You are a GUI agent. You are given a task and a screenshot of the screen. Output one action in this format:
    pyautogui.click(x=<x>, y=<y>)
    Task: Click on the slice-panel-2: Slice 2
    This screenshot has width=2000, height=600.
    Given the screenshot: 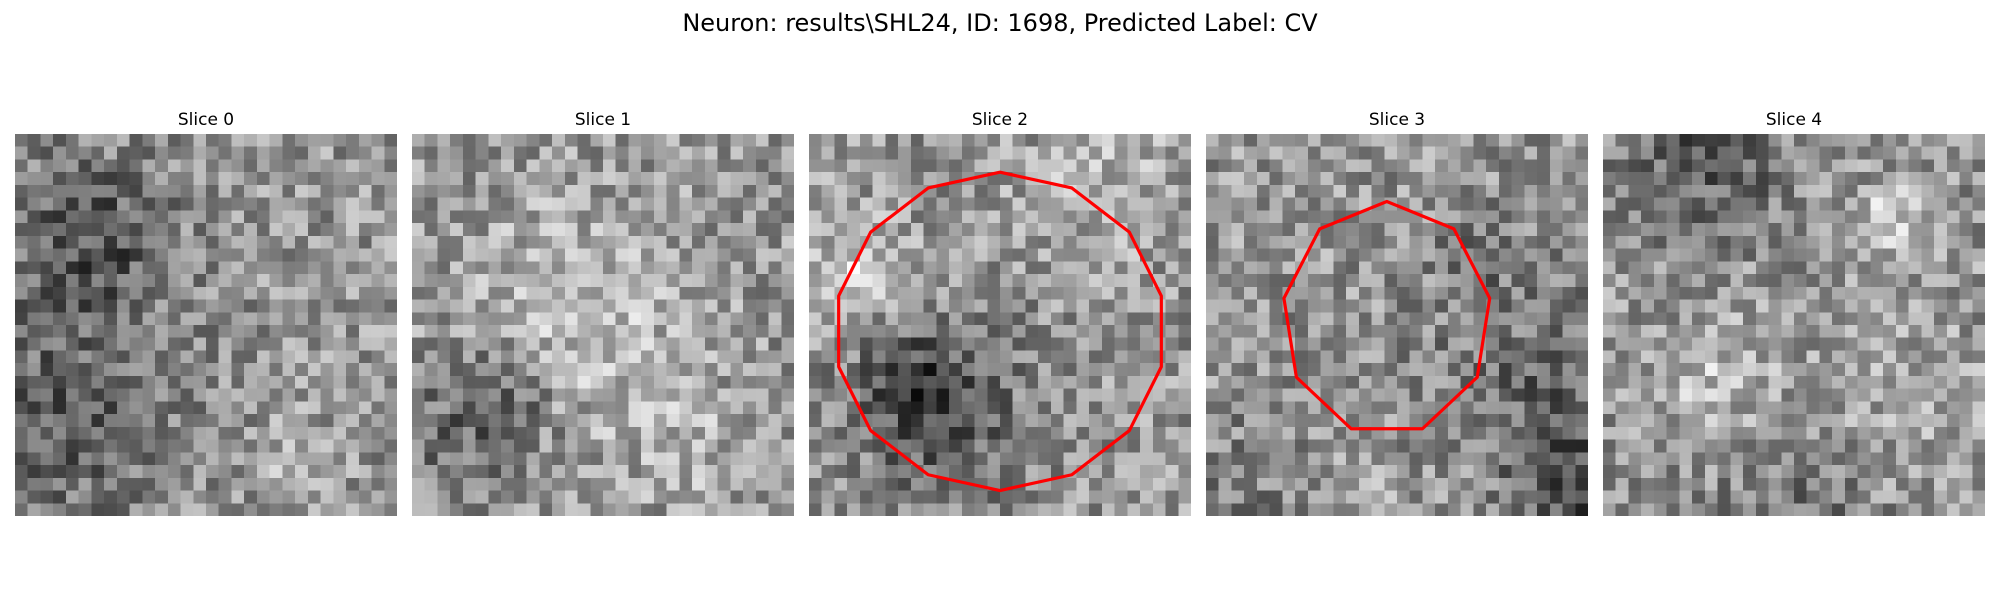 What is the action you would take?
    pyautogui.click(x=1000, y=312)
    